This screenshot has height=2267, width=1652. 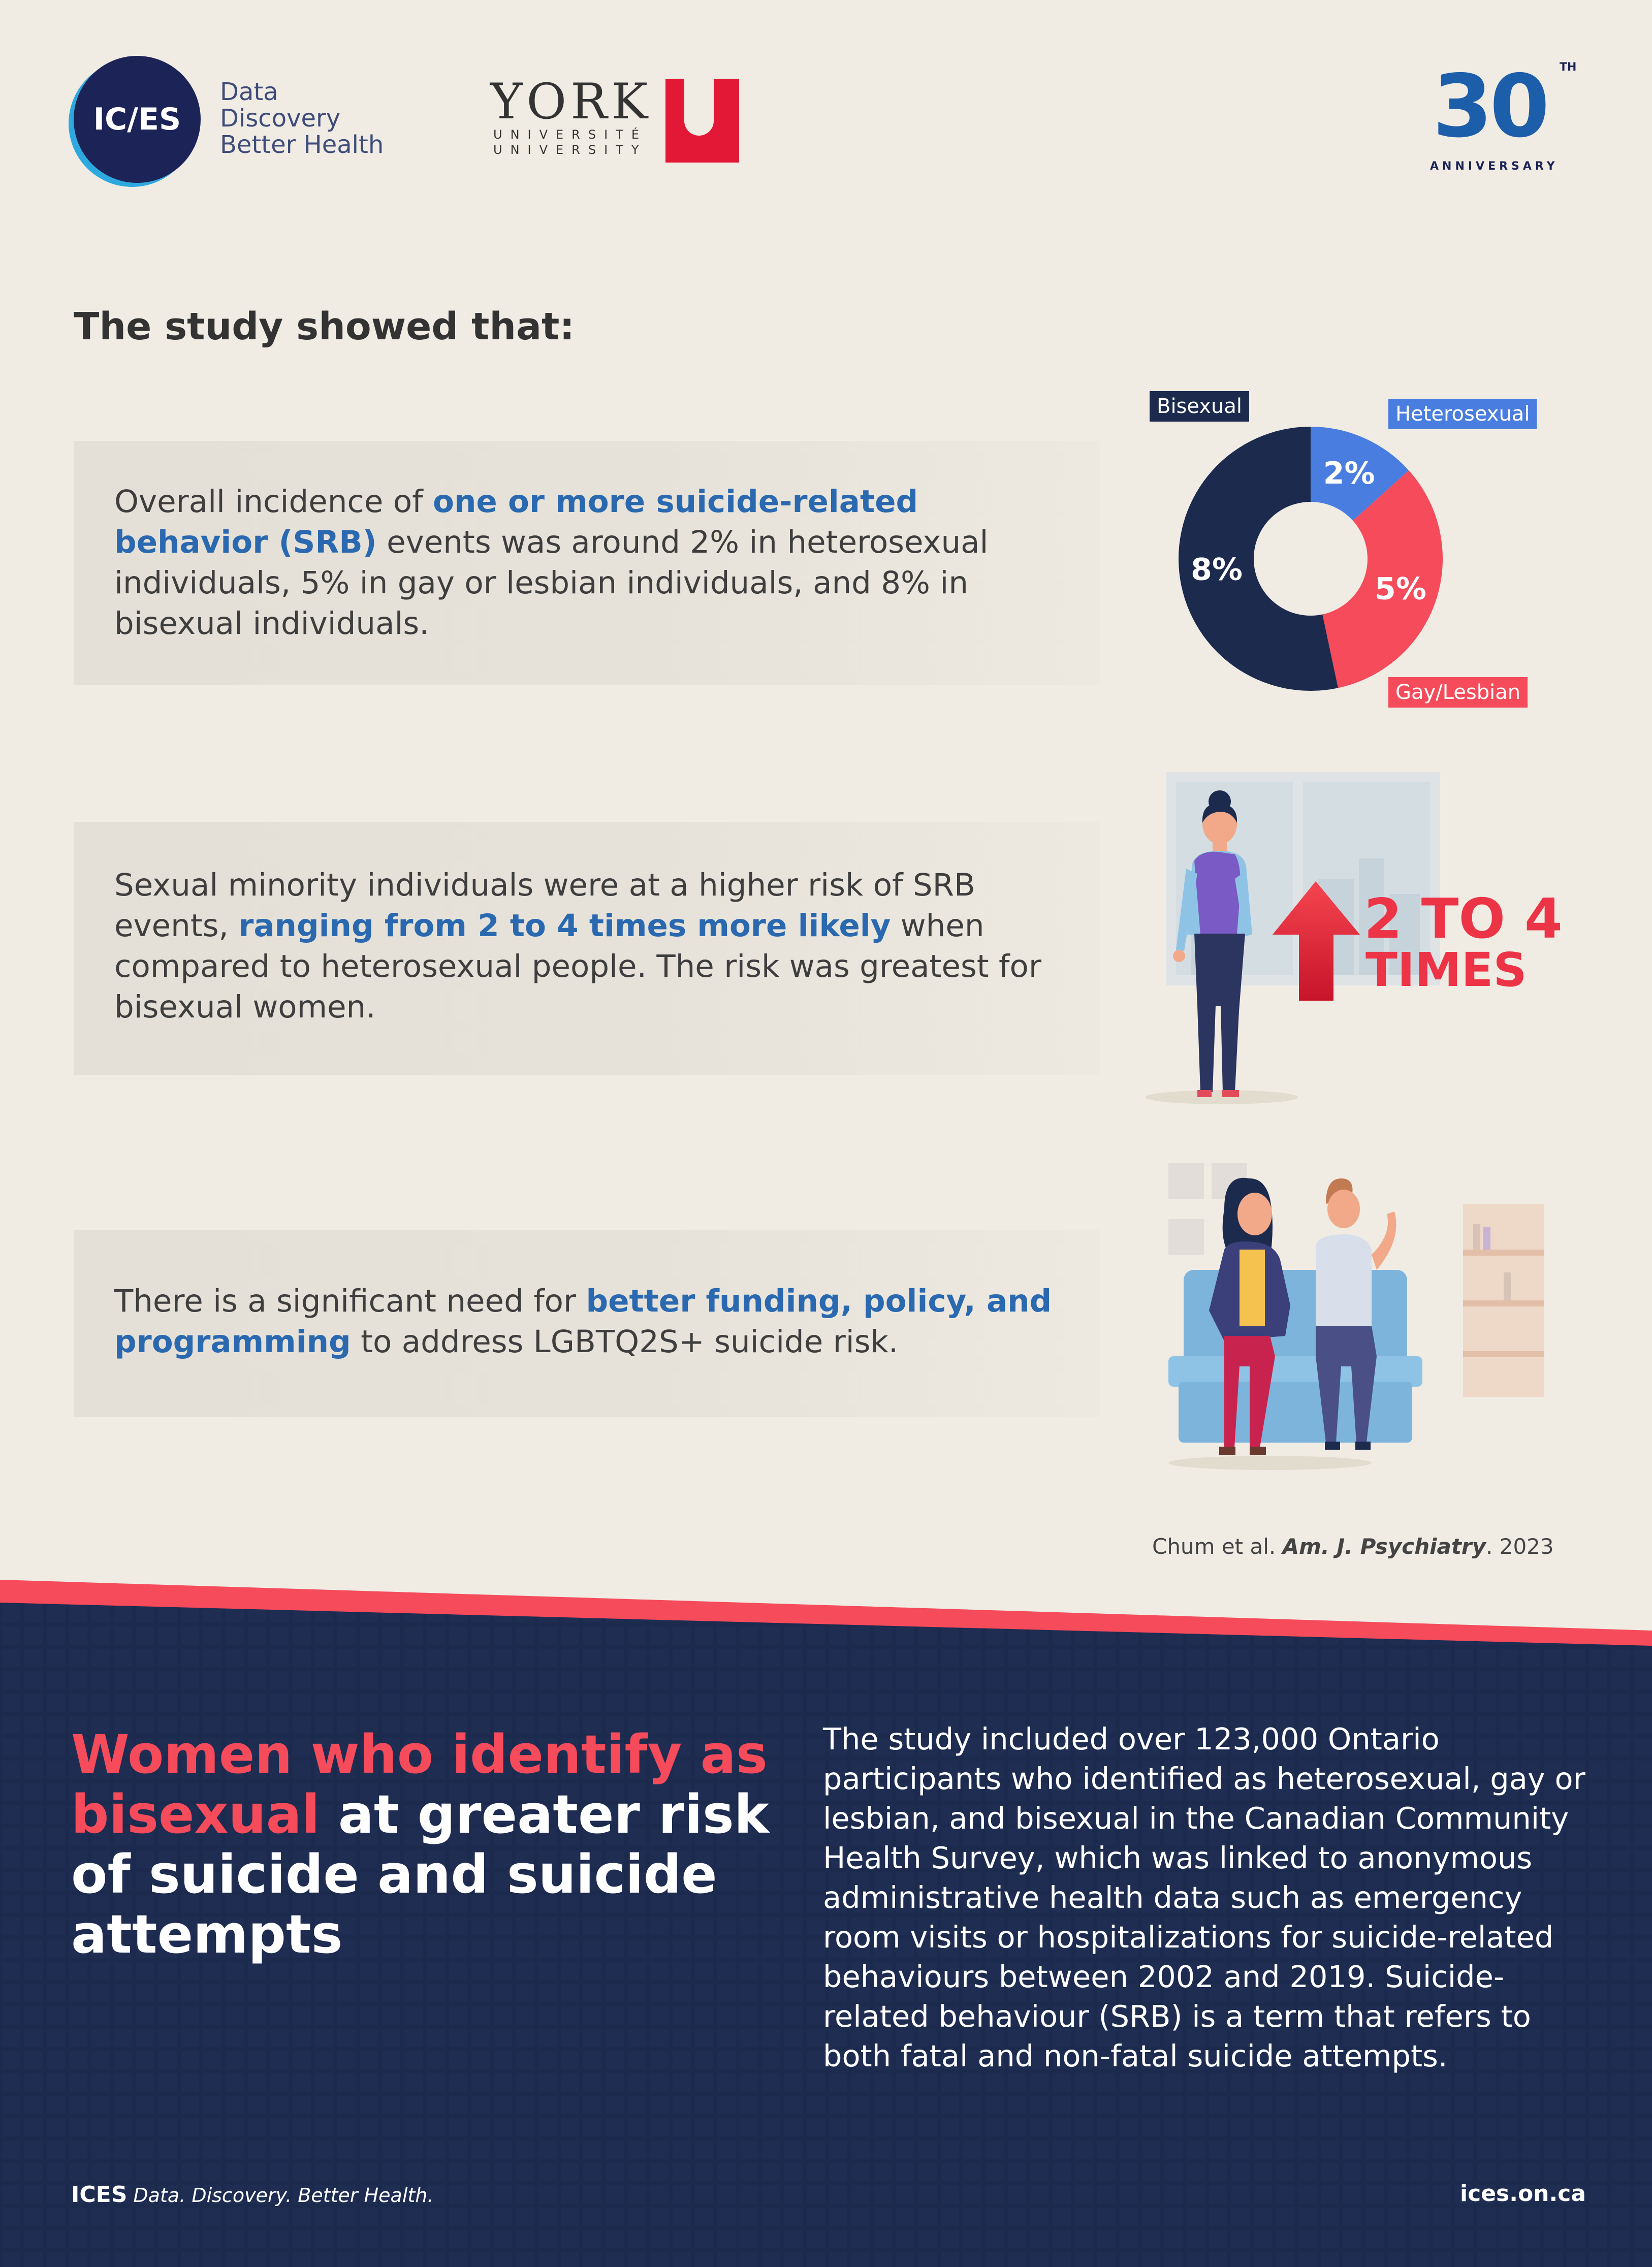 I want to click on ices-logo-tagline: Data Discovery Better Health, so click(x=302, y=118).